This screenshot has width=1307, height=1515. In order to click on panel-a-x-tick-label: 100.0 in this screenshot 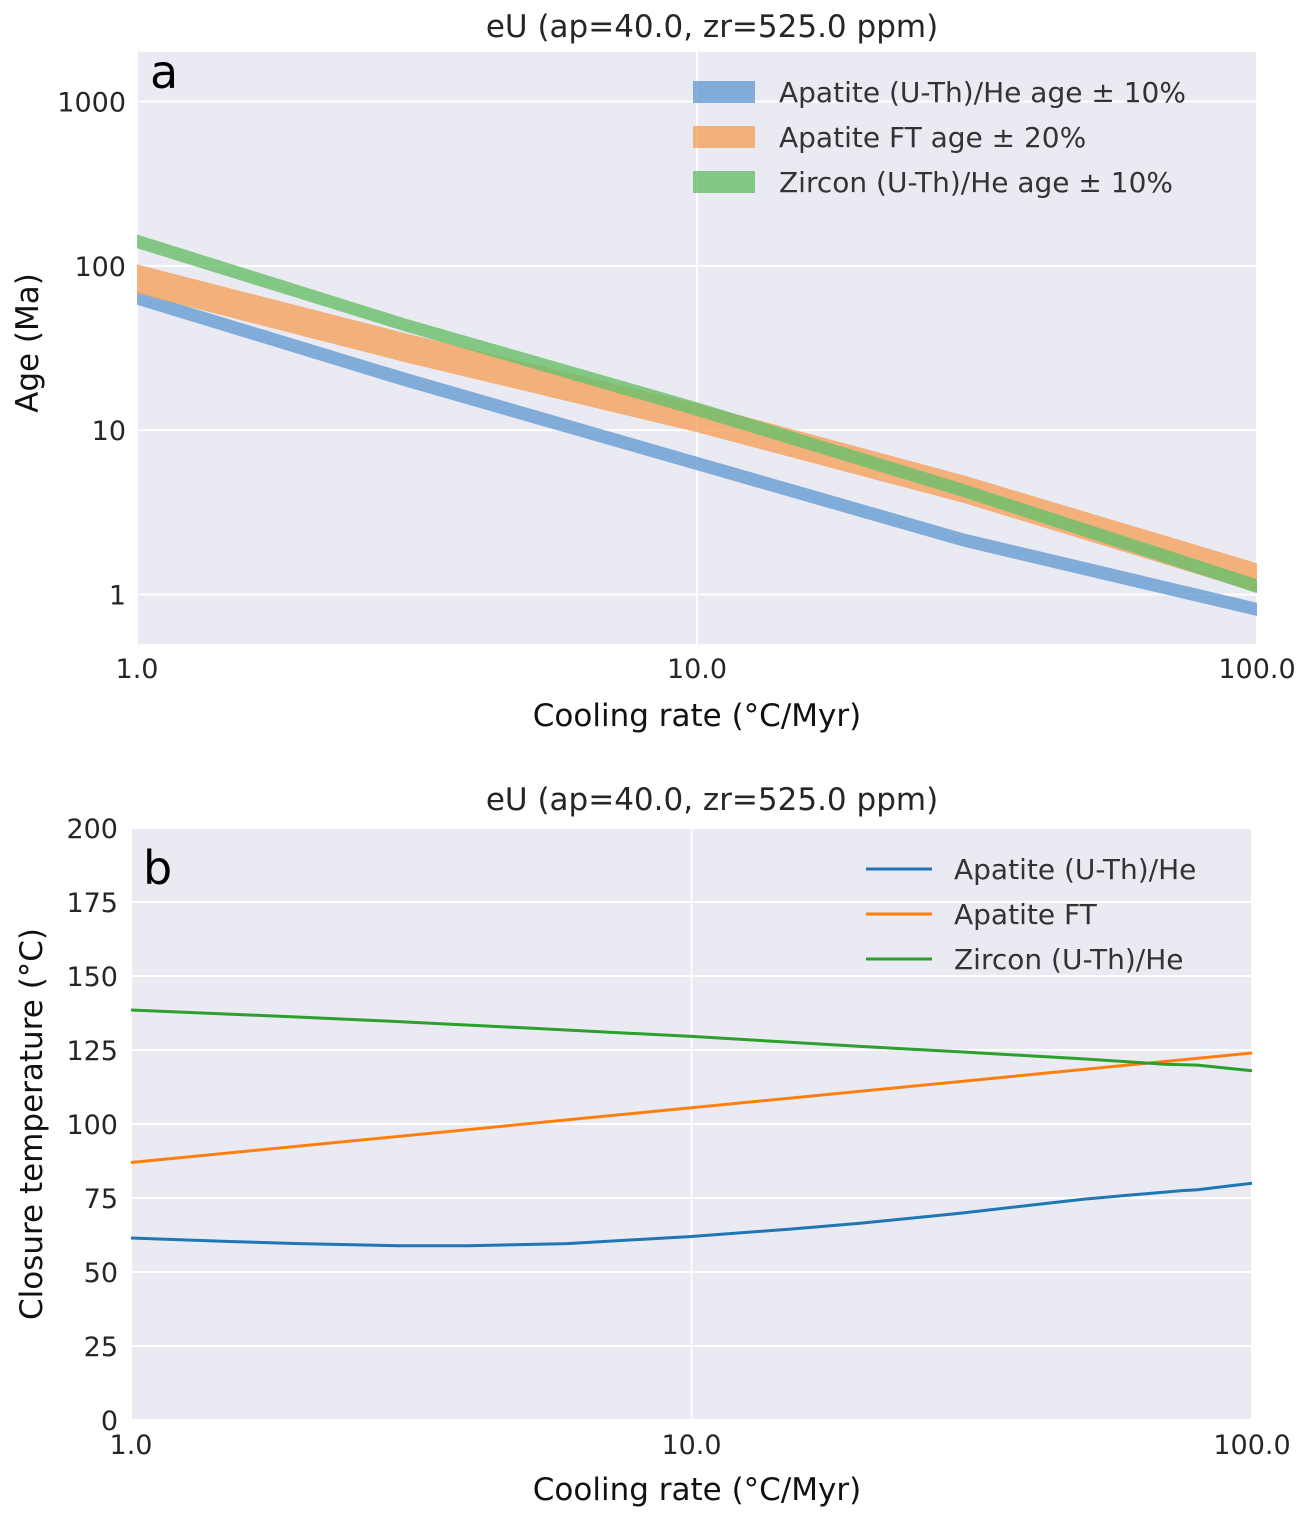, I will do `click(1256, 669)`.